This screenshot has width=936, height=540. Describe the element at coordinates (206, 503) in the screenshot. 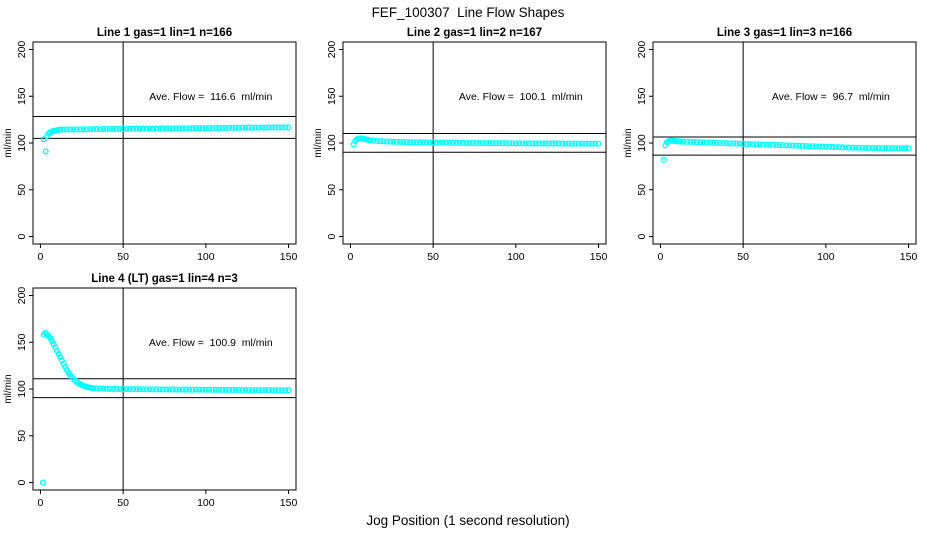

I see `x-tick-label: 100` at that location.